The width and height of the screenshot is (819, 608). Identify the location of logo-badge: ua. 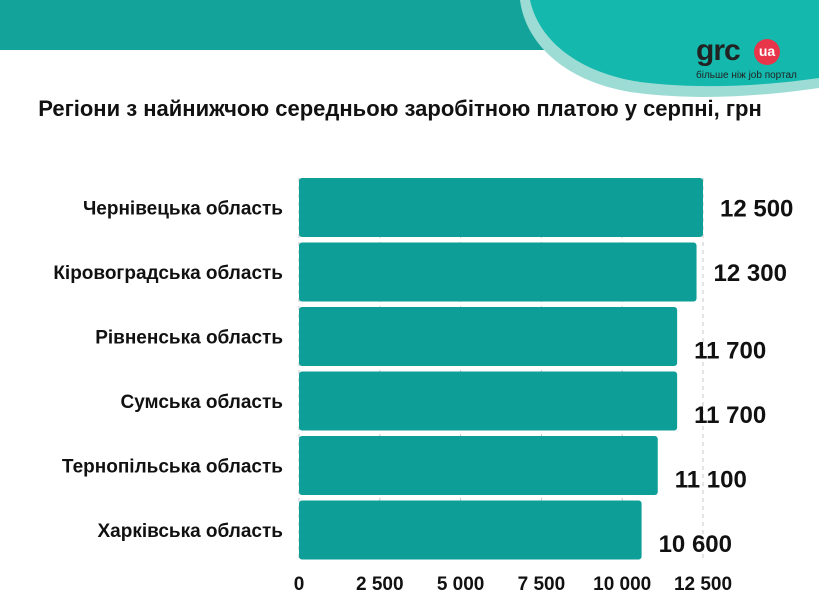
(767, 52).